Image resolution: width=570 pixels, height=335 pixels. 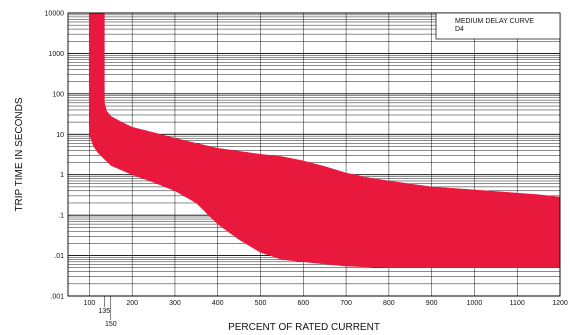 What do you see at coordinates (432, 303) in the screenshot?
I see `x-tick-label: 900` at bounding box center [432, 303].